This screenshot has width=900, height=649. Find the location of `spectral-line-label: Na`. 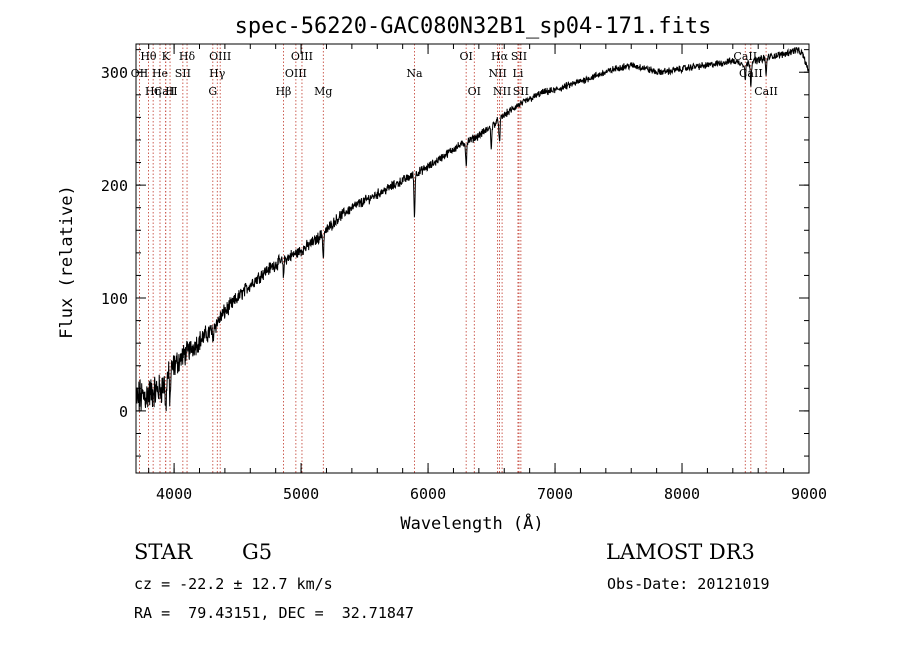

spectral-line-label: Na is located at coordinates (414, 73).